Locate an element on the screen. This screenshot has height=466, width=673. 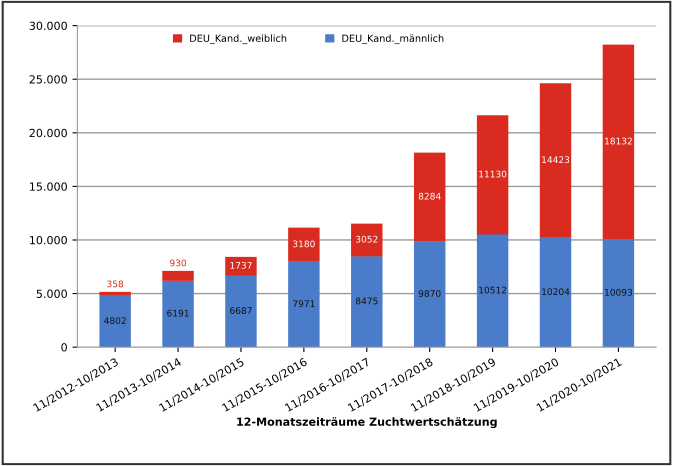
data-label: 6191 is located at coordinates (178, 313).